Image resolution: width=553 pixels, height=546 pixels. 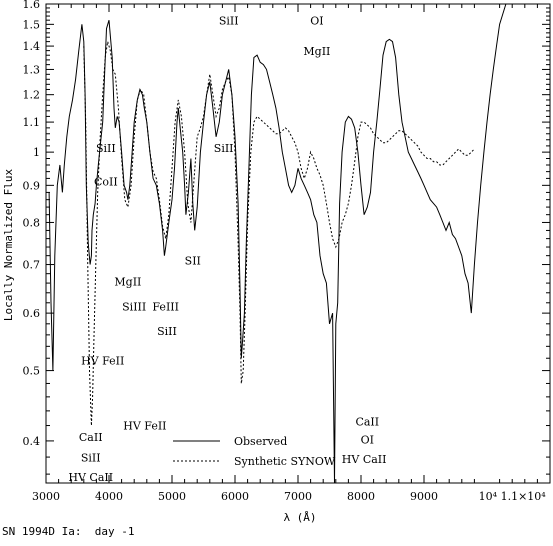 I want to click on y-tick-label: 1.2, so click(x=32, y=95).